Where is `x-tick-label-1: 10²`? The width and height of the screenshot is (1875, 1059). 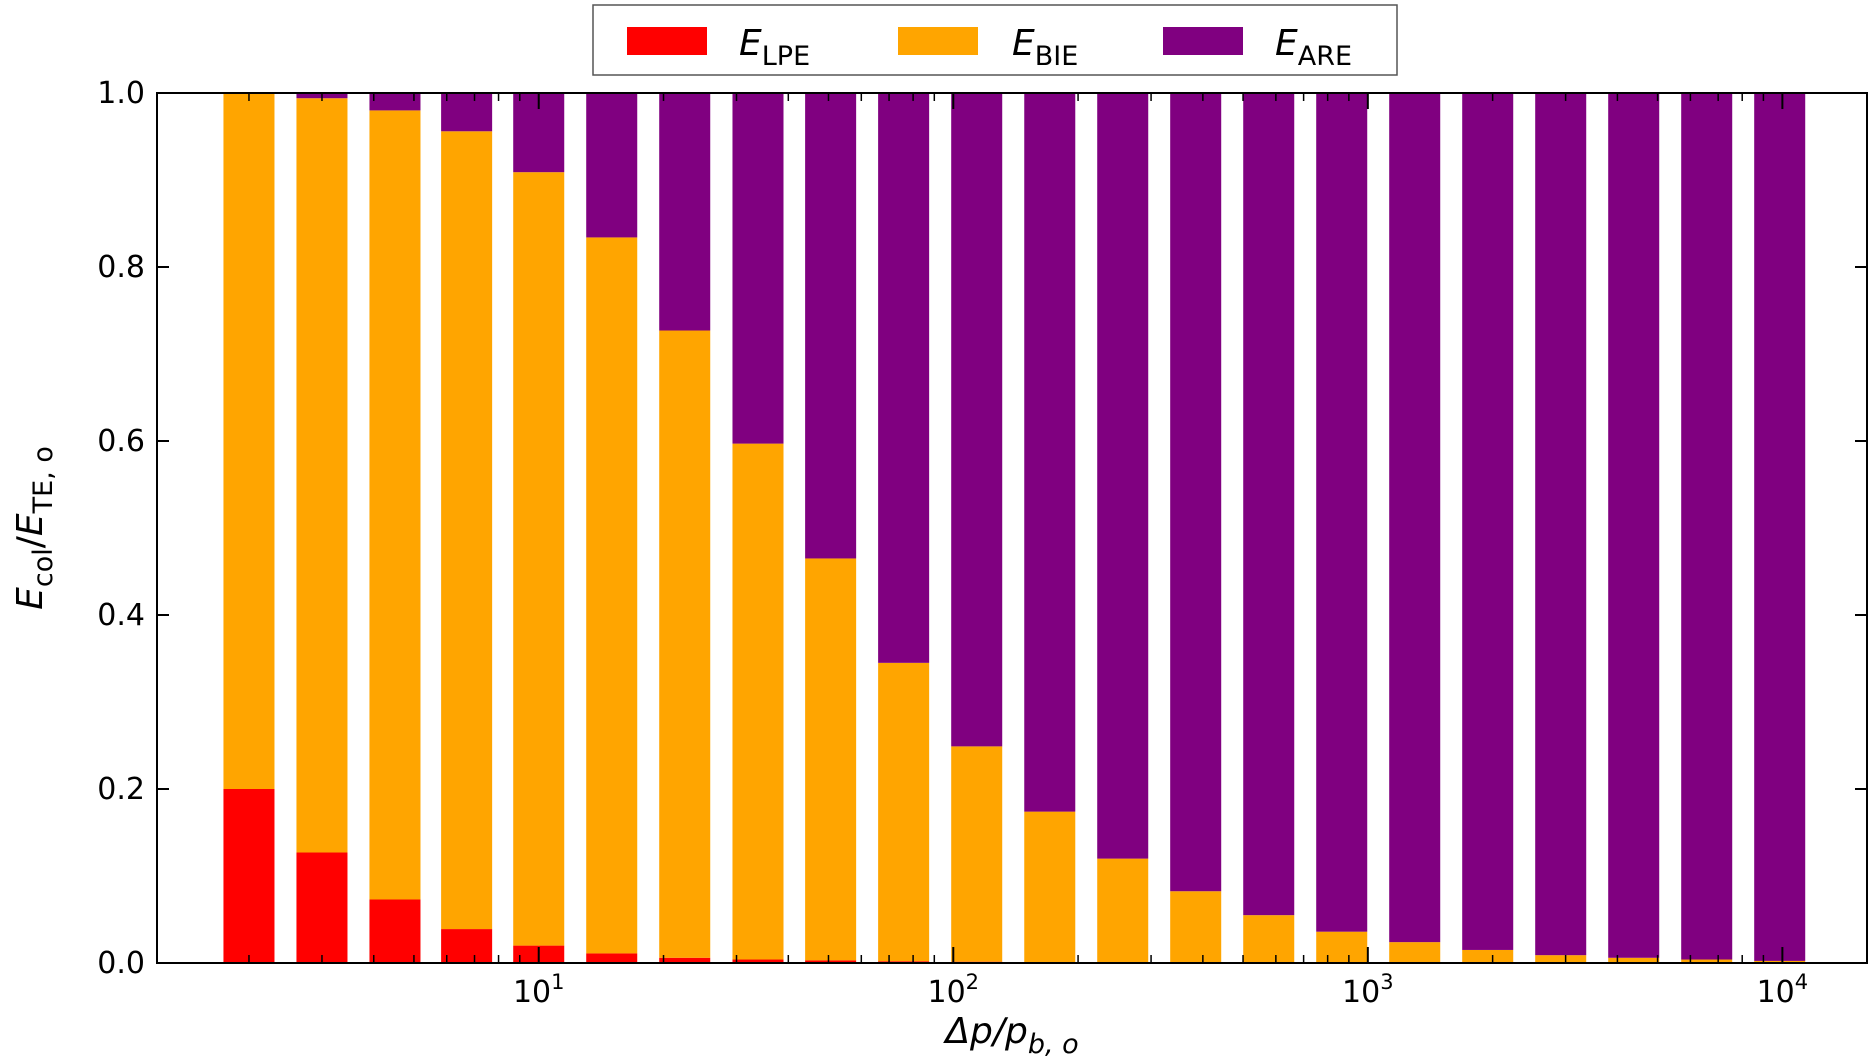 x-tick-label-1: 10² is located at coordinates (953, 990).